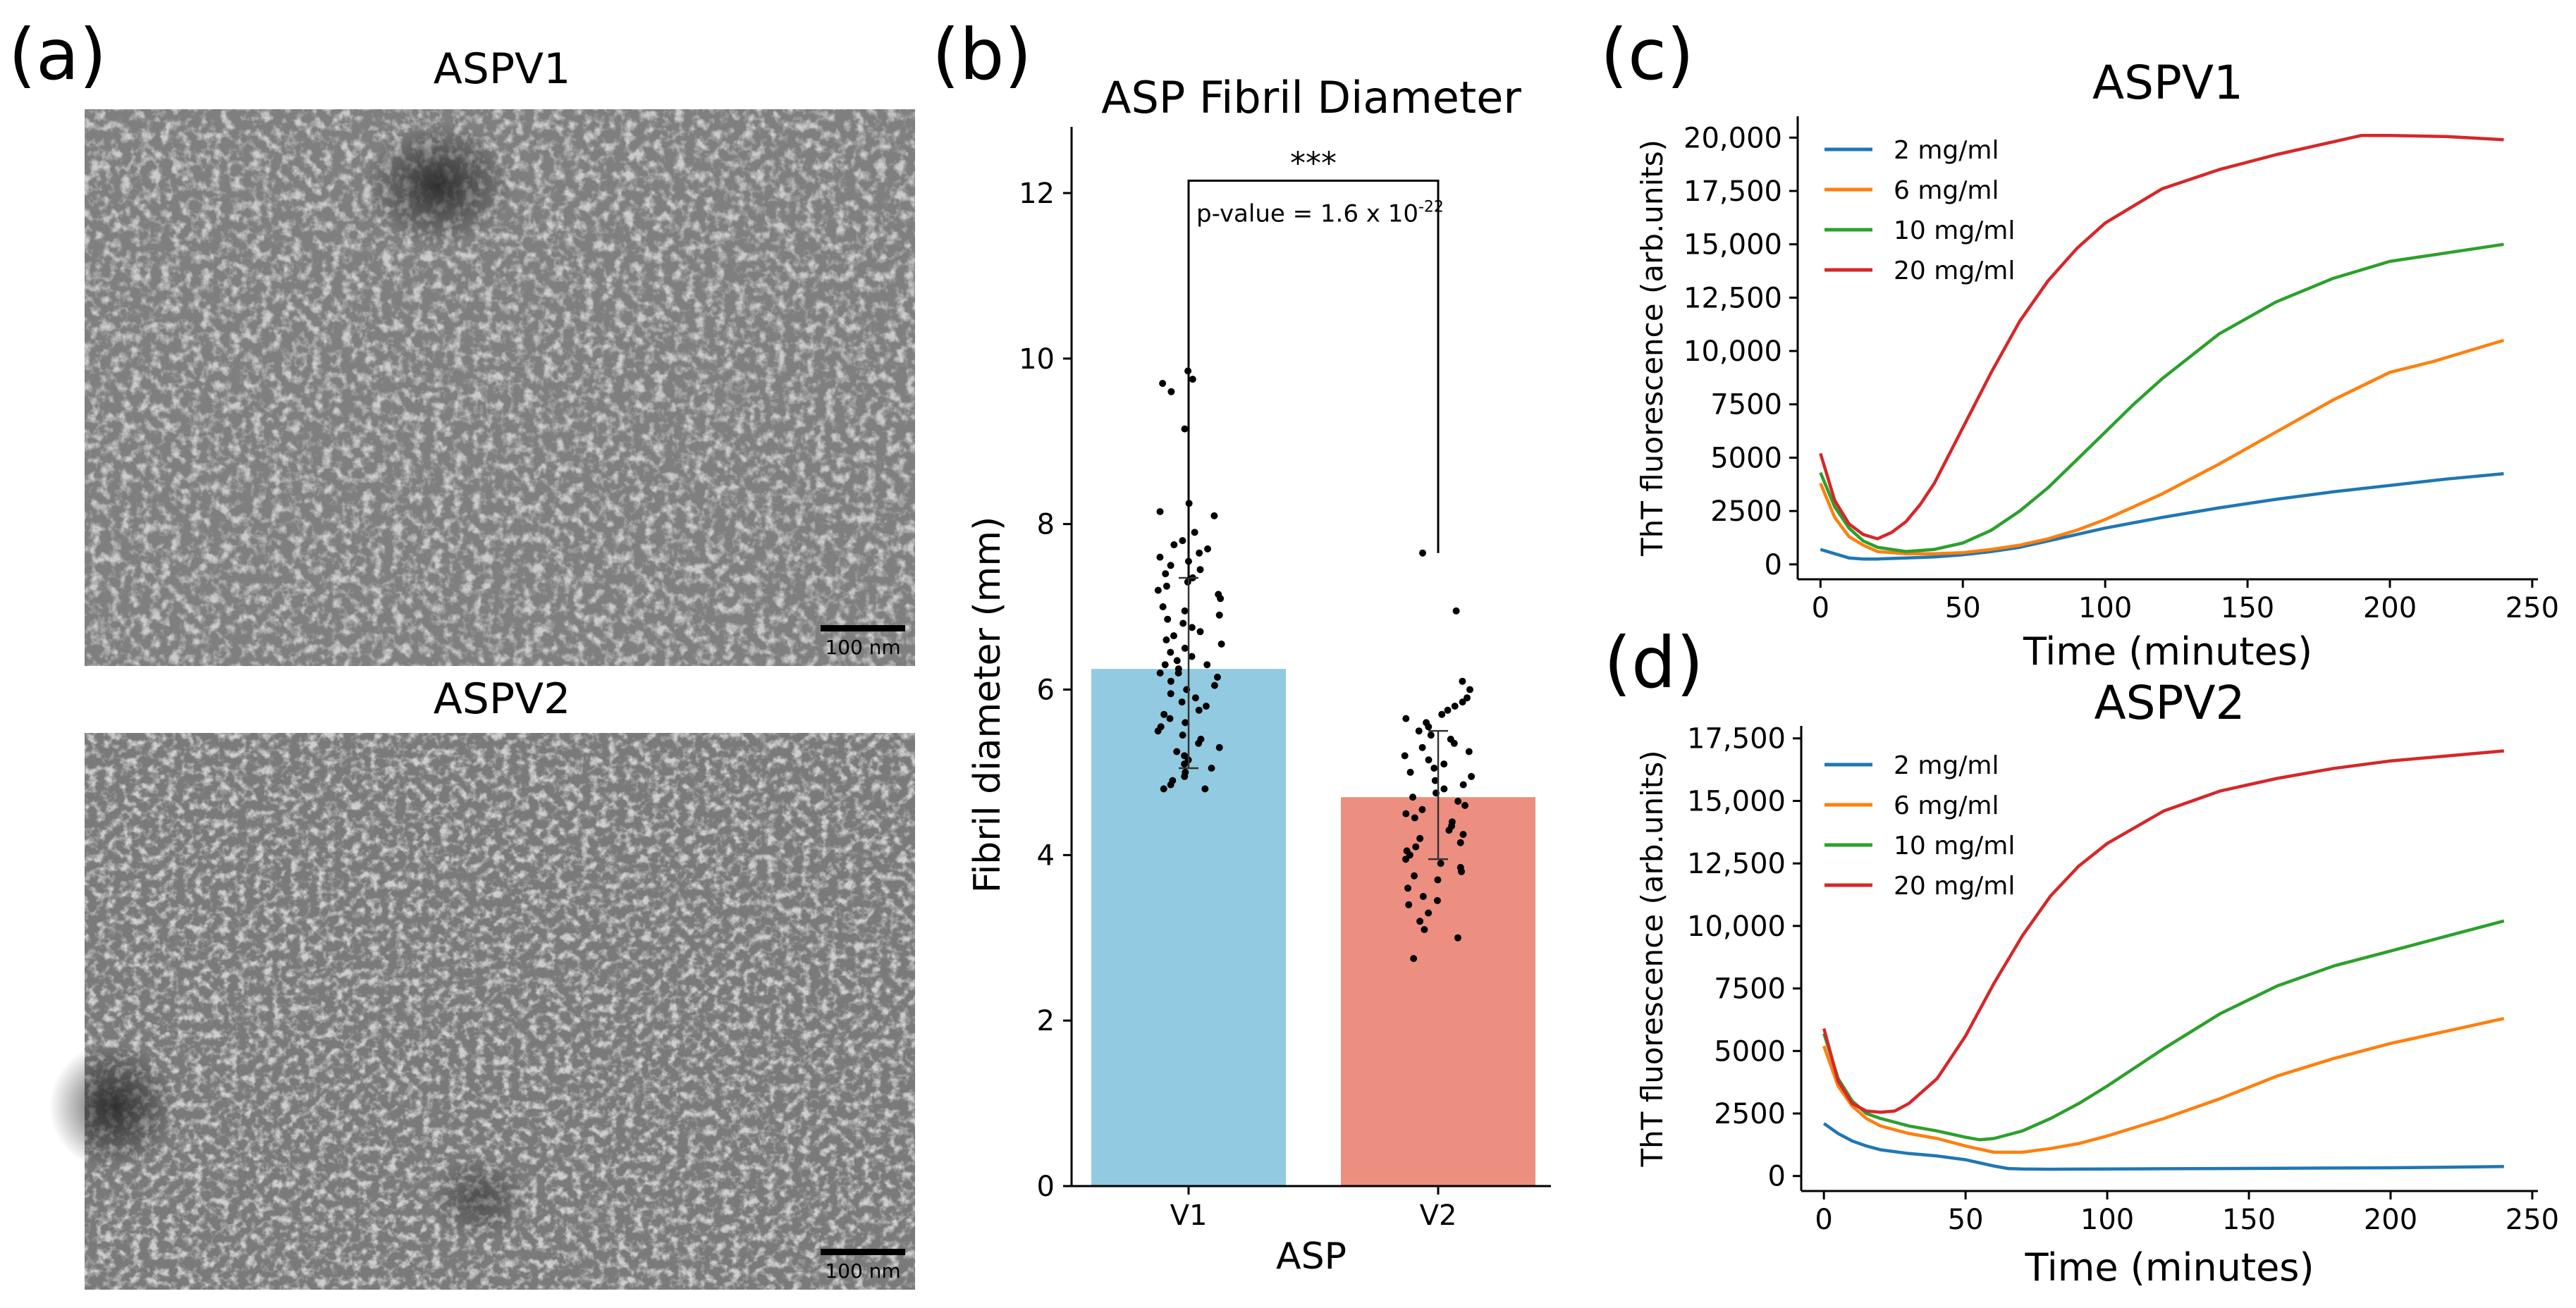 This screenshot has height=1308, width=2576. What do you see at coordinates (502, 699) in the screenshot?
I see `tem-bottom-title: ASPV2` at bounding box center [502, 699].